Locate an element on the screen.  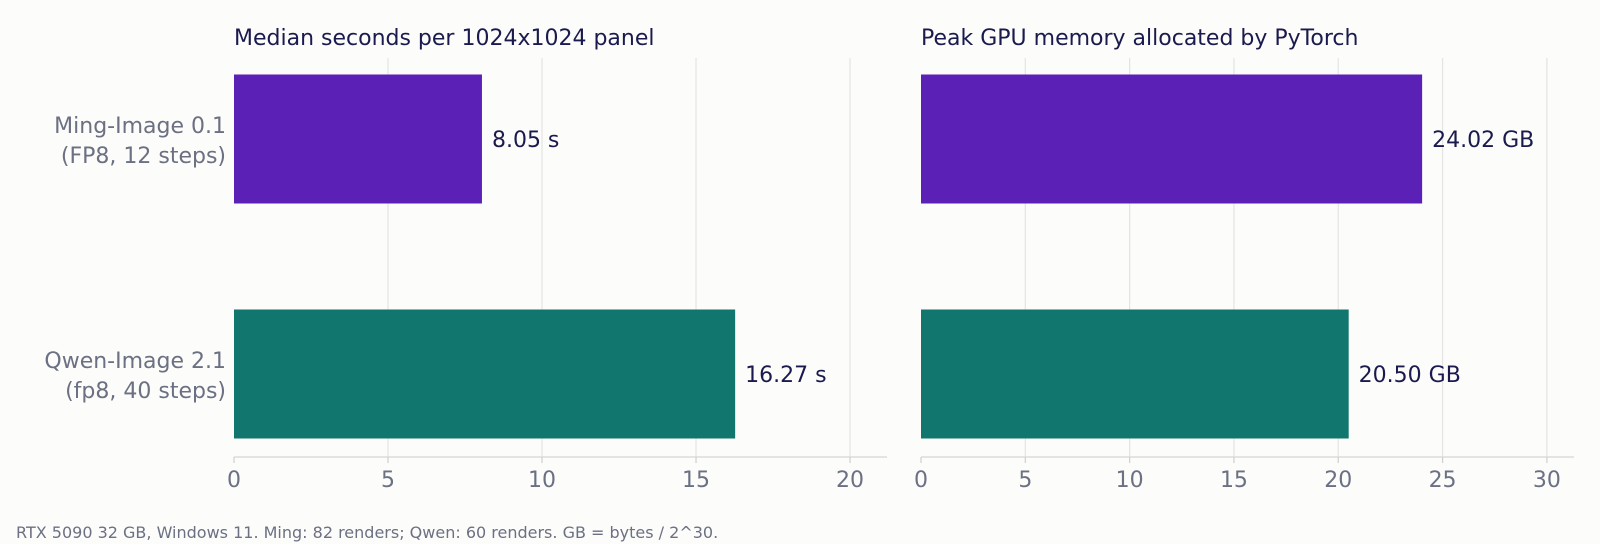
category-label: Ming-Image 0.1 (FP8, 12 steps) is located at coordinates (140, 141).